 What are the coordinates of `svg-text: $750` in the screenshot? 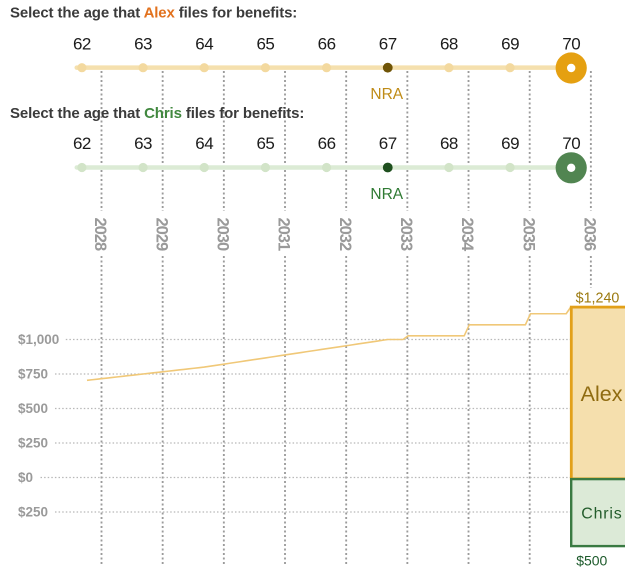 It's located at (33, 374).